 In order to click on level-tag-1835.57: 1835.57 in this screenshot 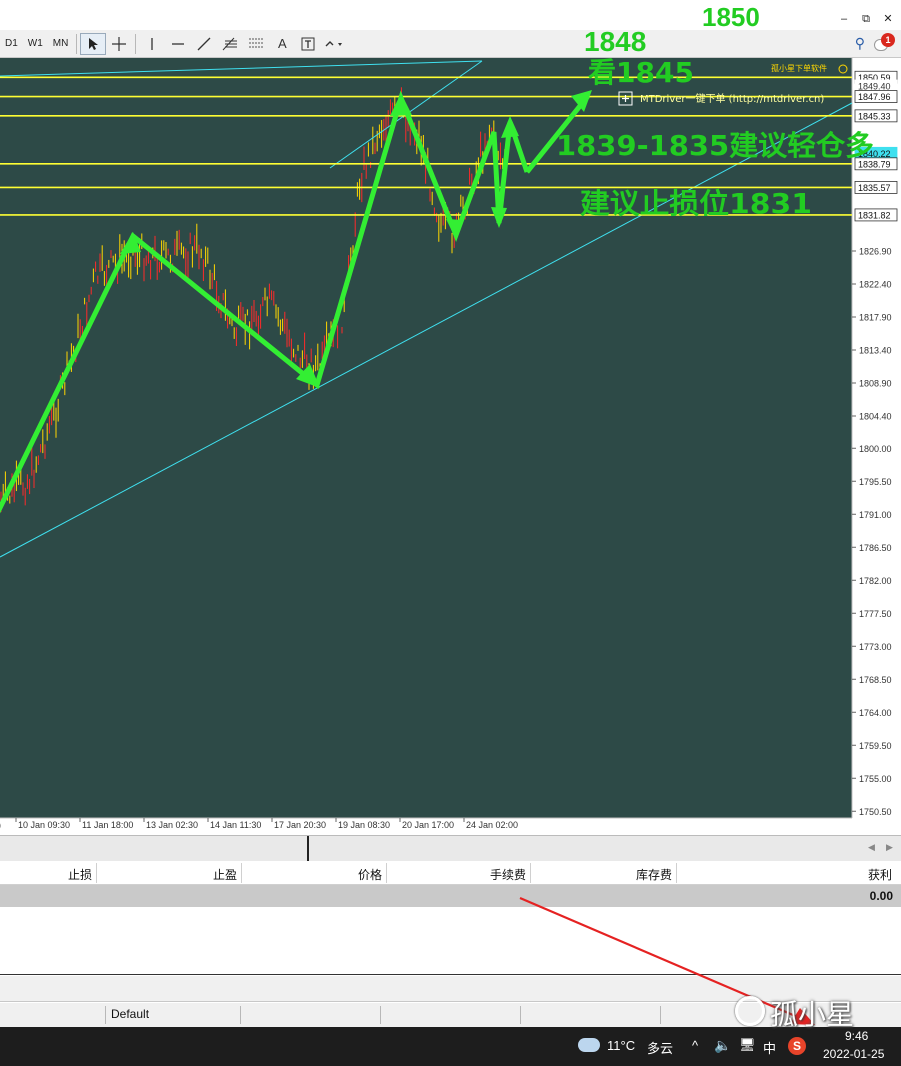, I will do `click(874, 188)`.